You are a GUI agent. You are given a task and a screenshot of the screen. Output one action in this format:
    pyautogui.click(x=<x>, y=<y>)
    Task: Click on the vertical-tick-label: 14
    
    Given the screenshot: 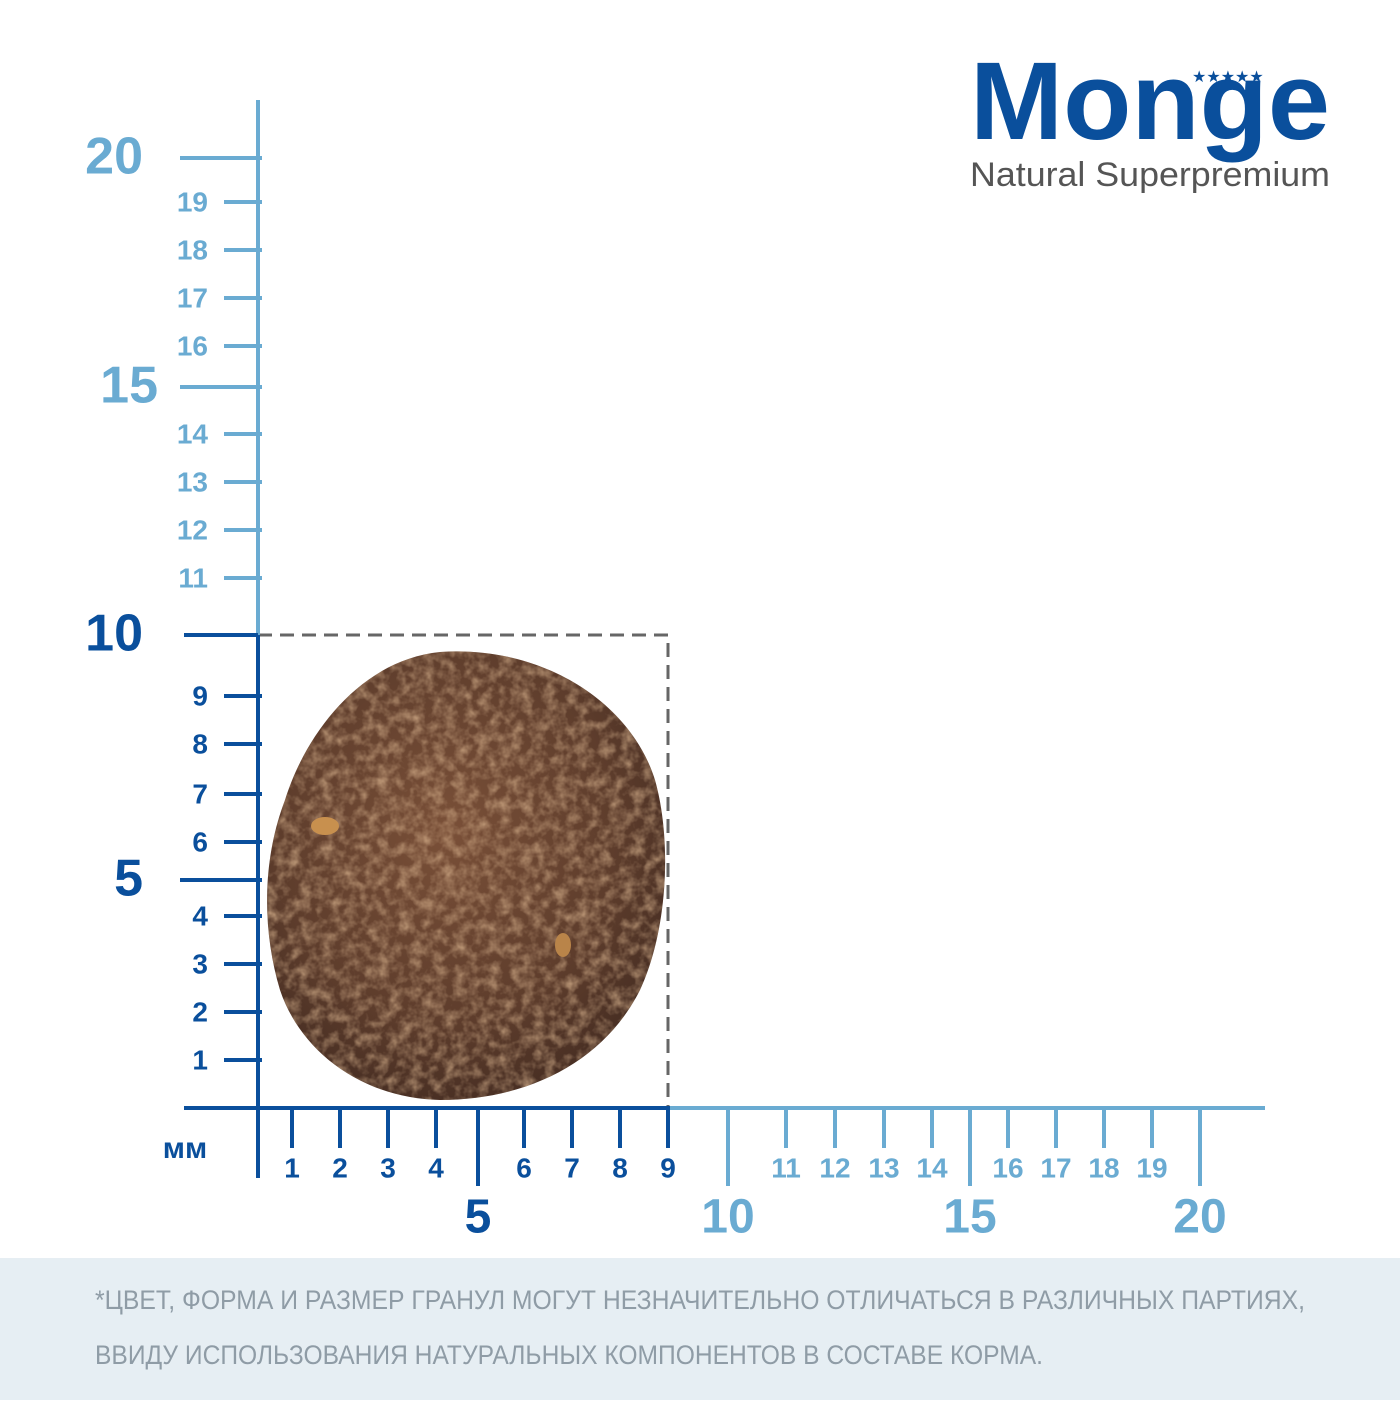 What is the action you would take?
    pyautogui.click(x=193, y=433)
    